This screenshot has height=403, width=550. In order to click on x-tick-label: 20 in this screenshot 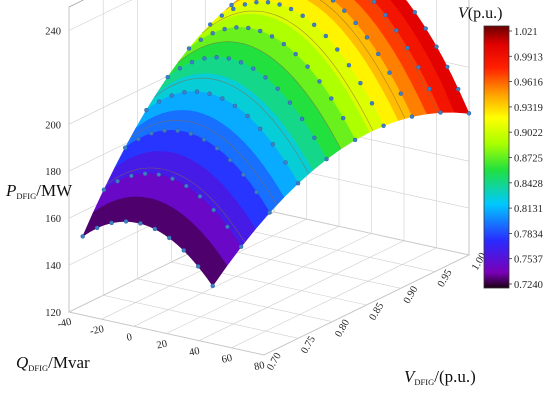, I will do `click(162, 345)`.